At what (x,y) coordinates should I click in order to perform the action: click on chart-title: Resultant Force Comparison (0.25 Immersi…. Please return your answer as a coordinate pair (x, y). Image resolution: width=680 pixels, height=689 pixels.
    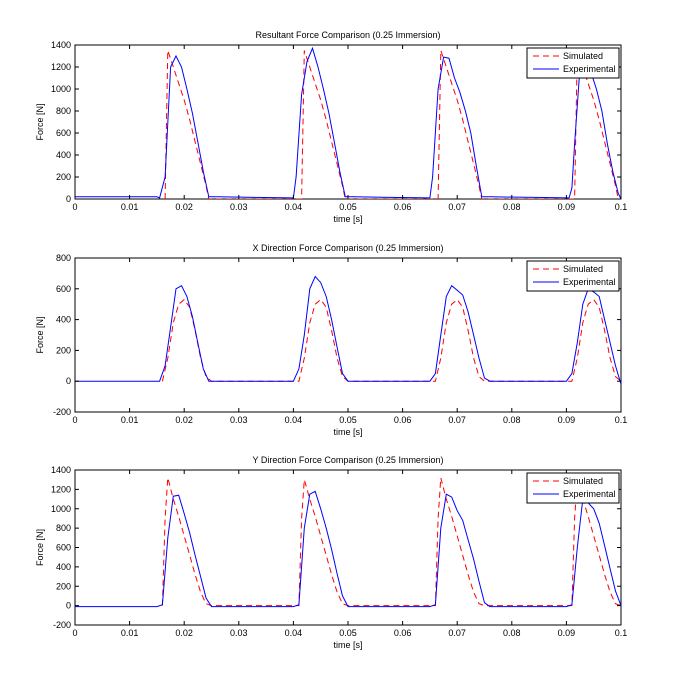
    Looking at the image, I should click on (347, 35).